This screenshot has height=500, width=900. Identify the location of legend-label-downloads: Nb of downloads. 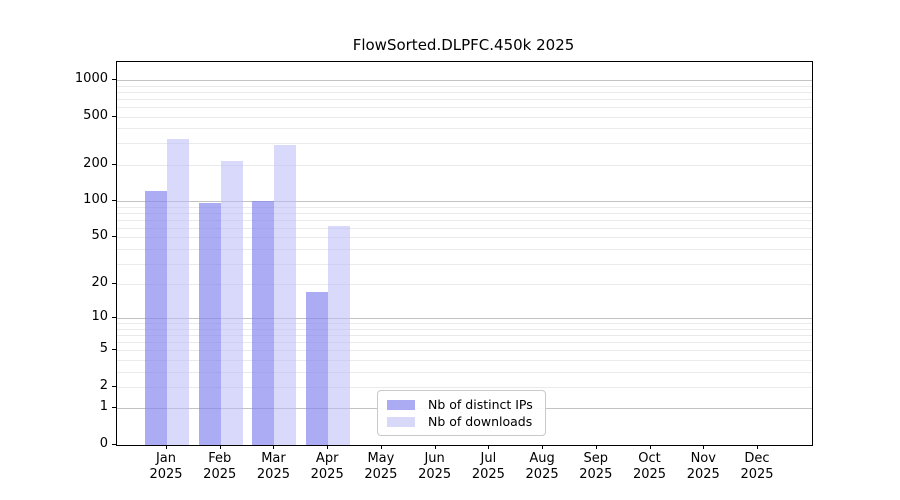
(480, 421).